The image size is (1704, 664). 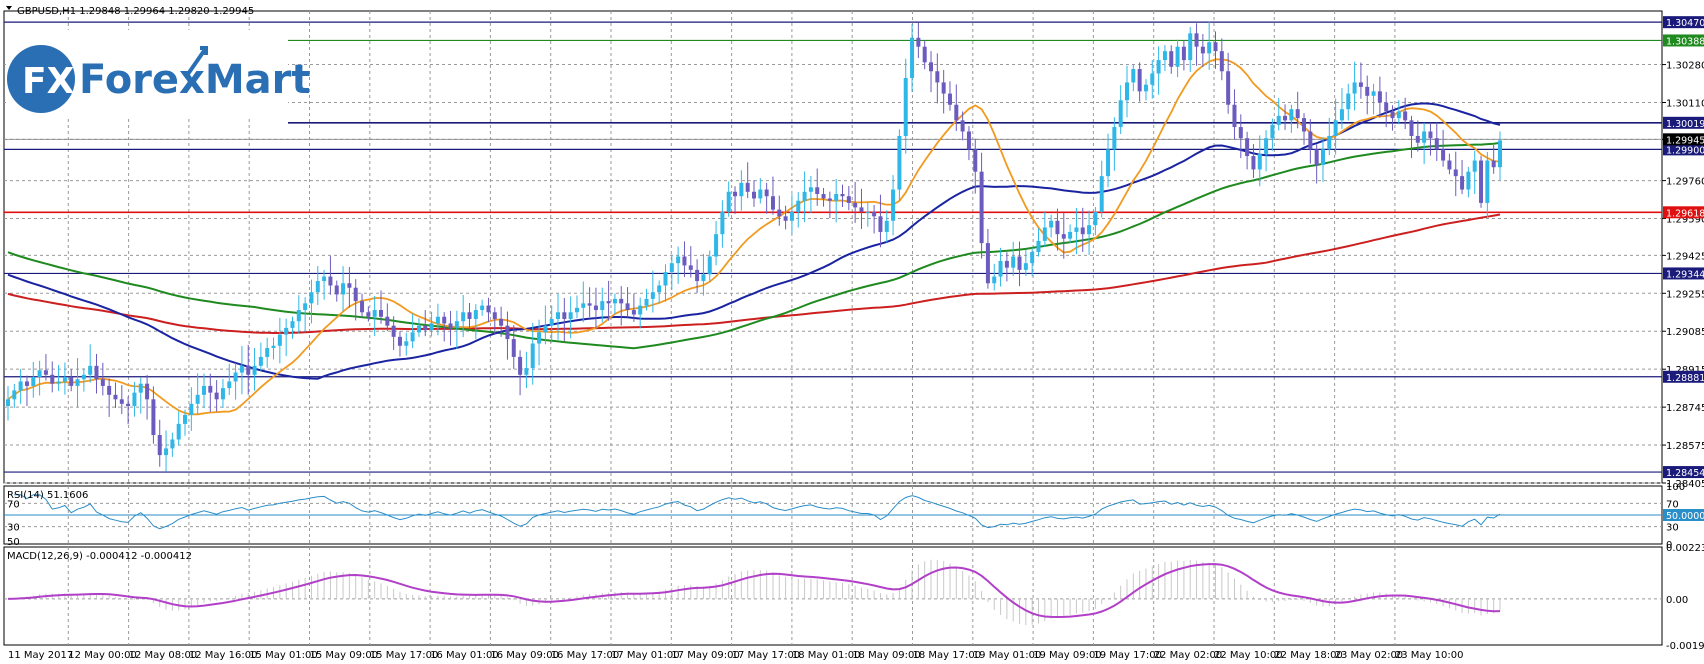 What do you see at coordinates (1675, 487) in the screenshot?
I see `rsi-tick-label: 100` at bounding box center [1675, 487].